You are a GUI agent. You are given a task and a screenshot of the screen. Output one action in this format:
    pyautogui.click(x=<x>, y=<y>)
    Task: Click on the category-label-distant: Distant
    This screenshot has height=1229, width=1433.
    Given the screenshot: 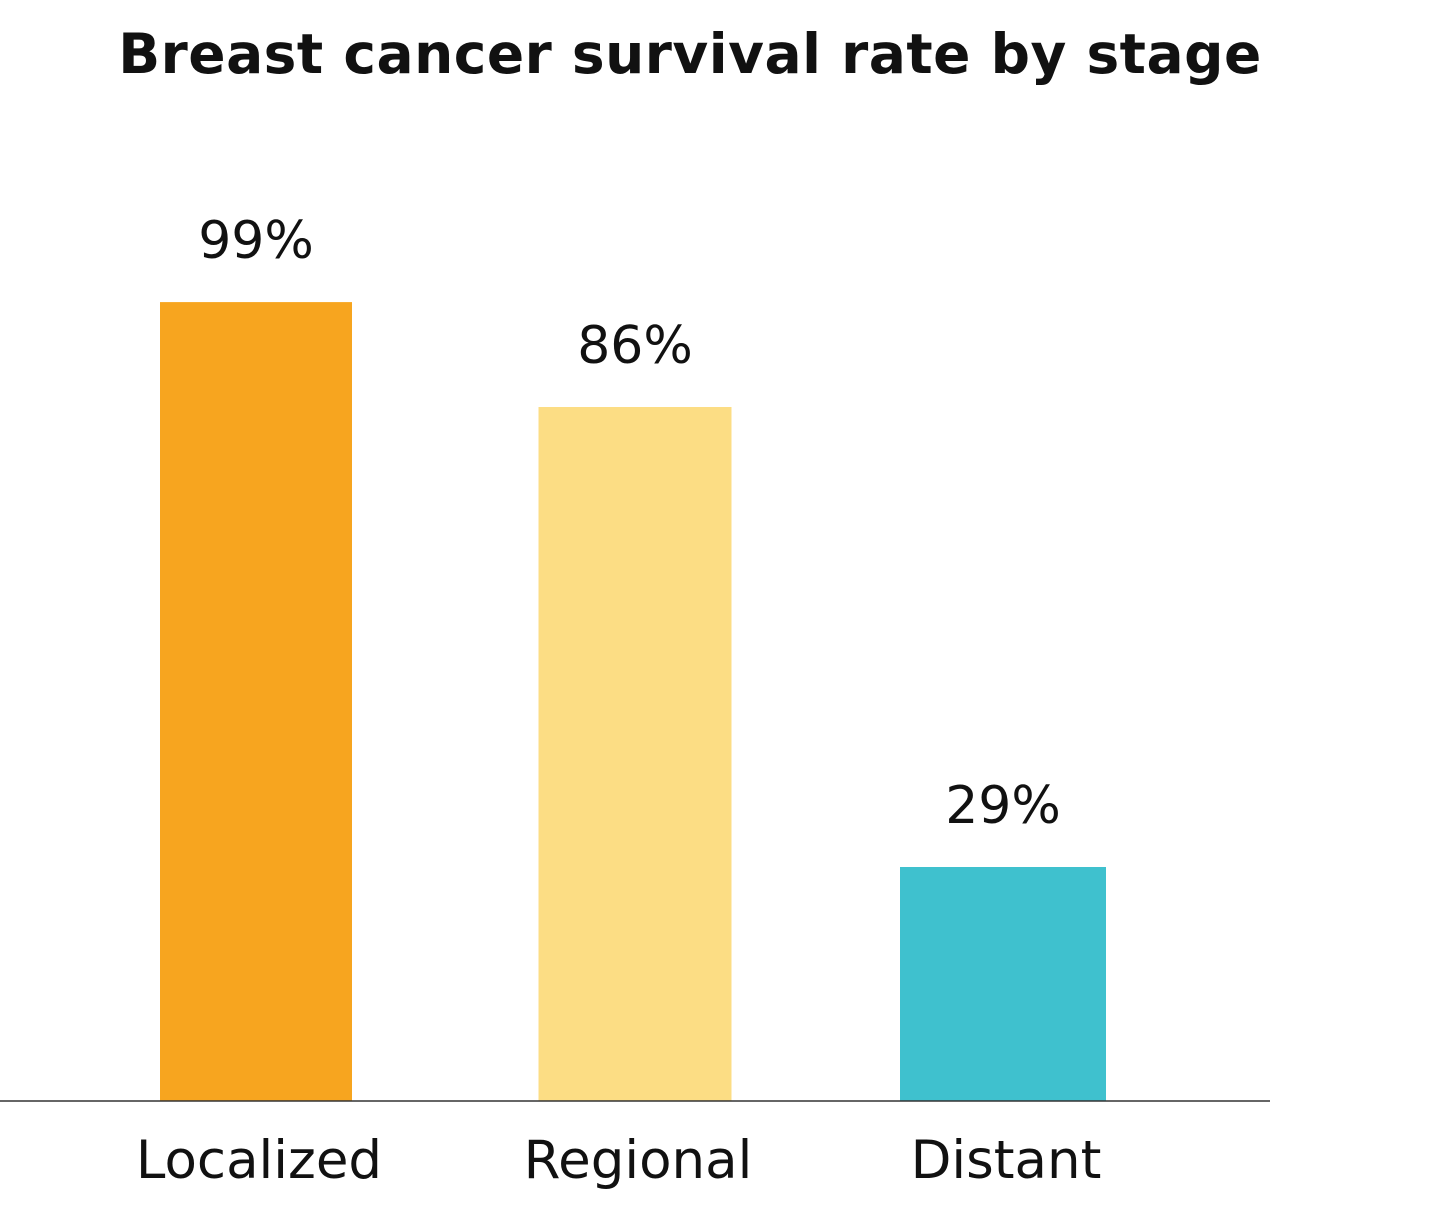 What is the action you would take?
    pyautogui.click(x=1006, y=1160)
    